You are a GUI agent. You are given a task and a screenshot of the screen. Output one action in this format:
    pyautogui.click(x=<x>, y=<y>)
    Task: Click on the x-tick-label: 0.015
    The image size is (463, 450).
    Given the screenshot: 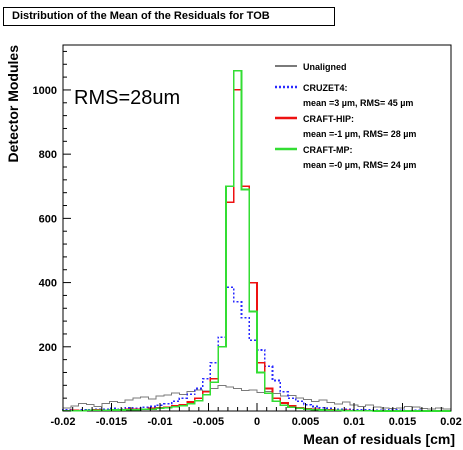 What is the action you would take?
    pyautogui.click(x=403, y=422)
    